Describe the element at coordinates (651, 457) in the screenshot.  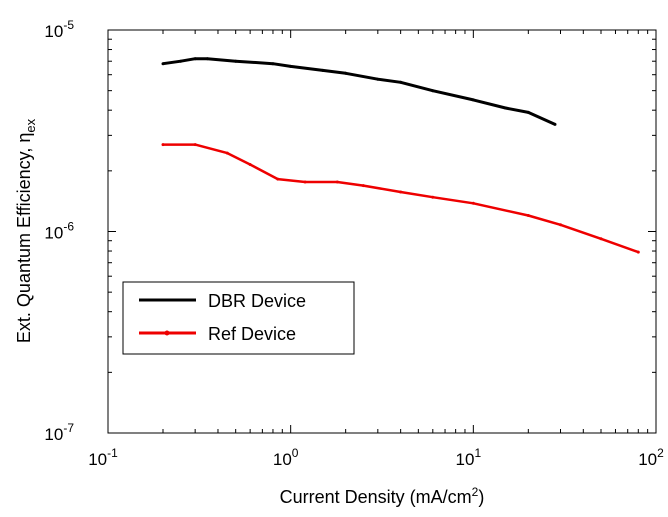
I see `x-tick-label: 10²` at that location.